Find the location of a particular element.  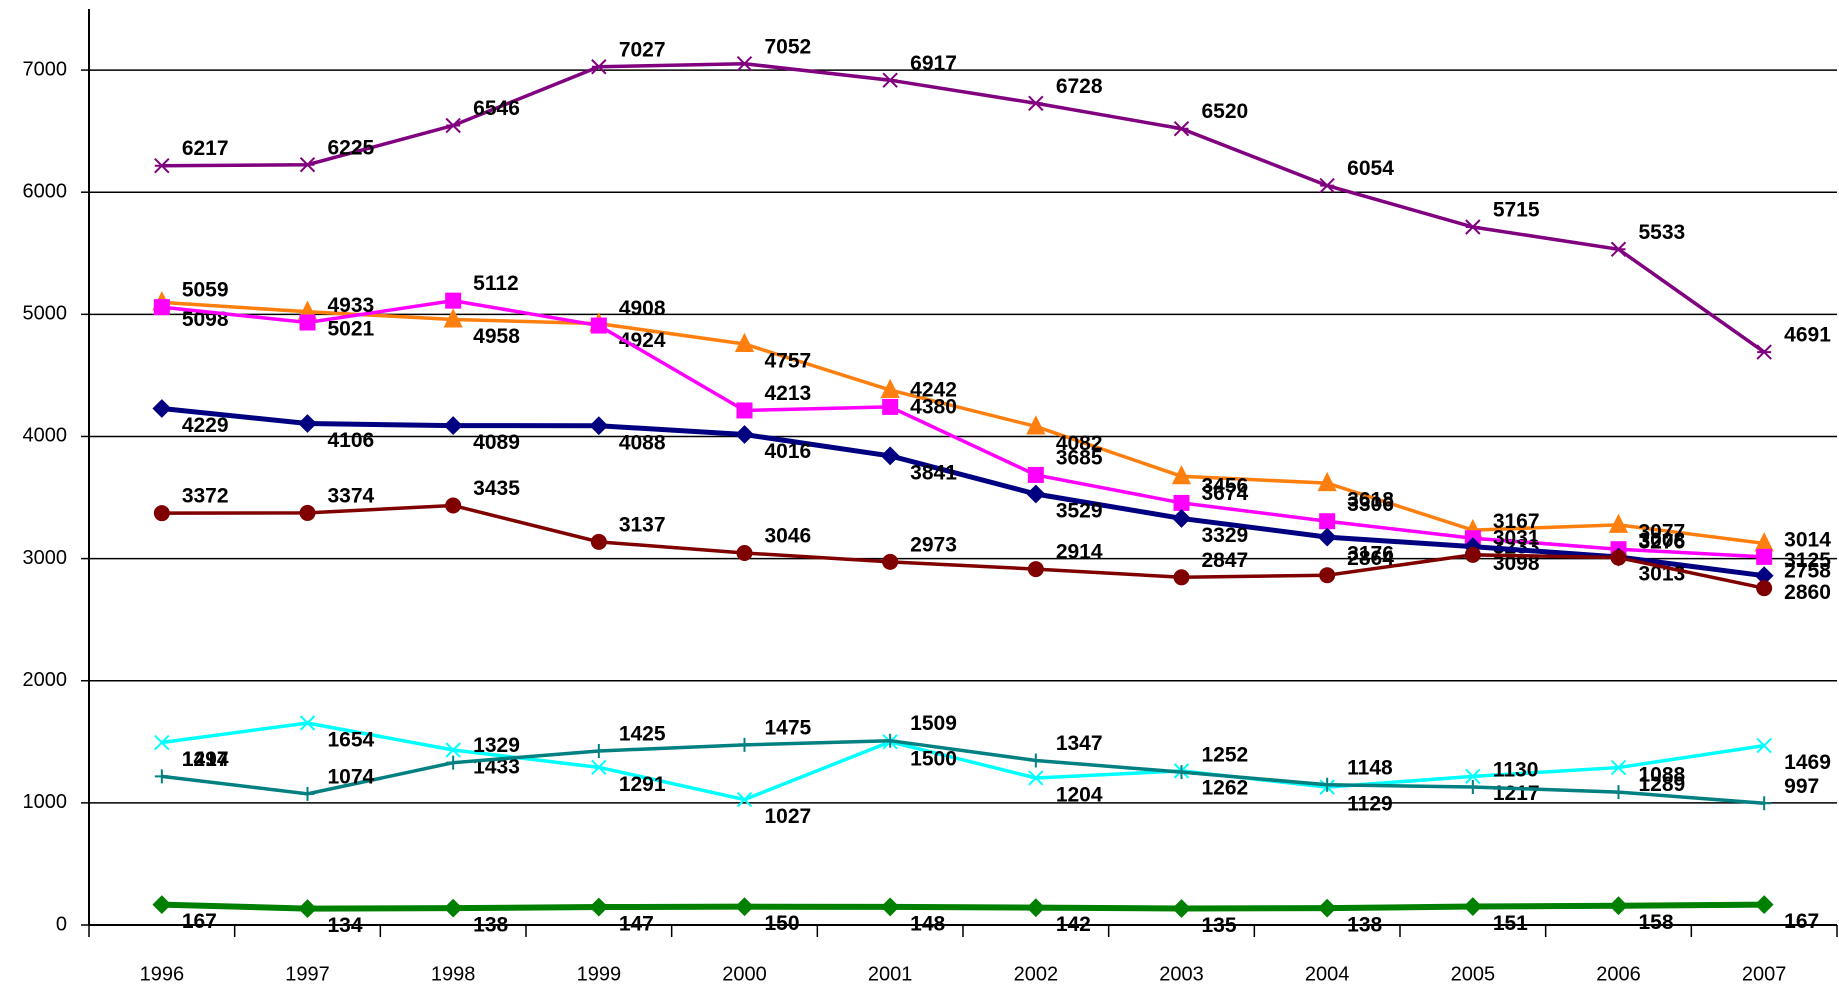

data-label: 6520 is located at coordinates (1225, 111).